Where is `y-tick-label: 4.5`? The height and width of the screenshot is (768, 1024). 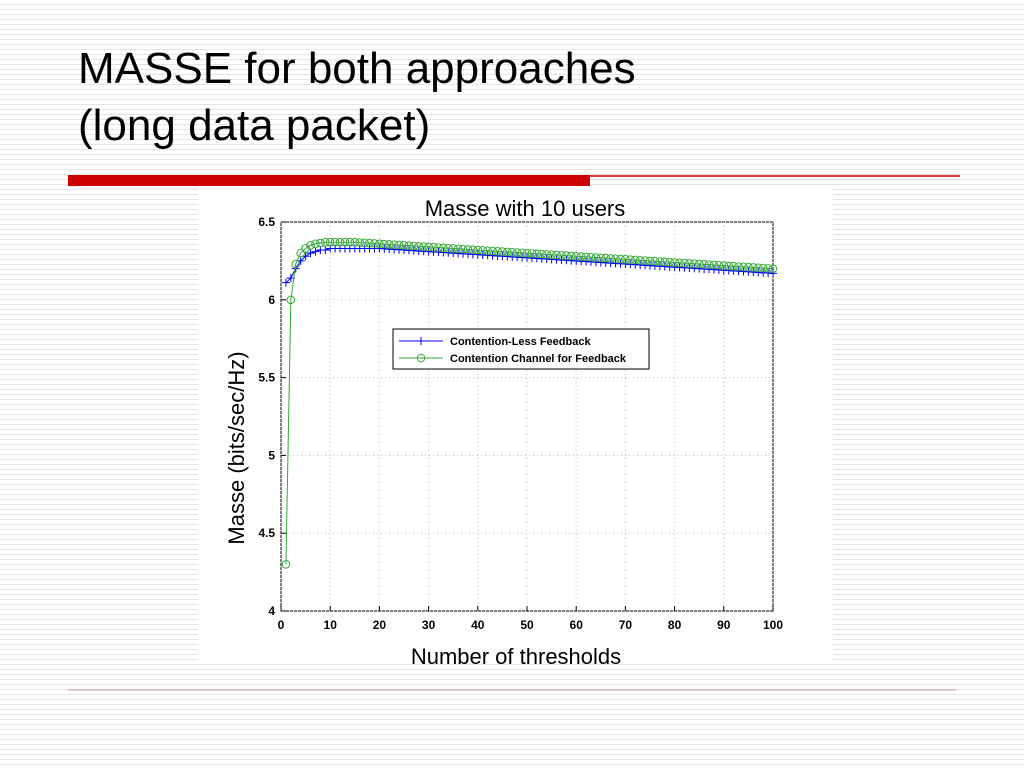 y-tick-label: 4.5 is located at coordinates (266, 533).